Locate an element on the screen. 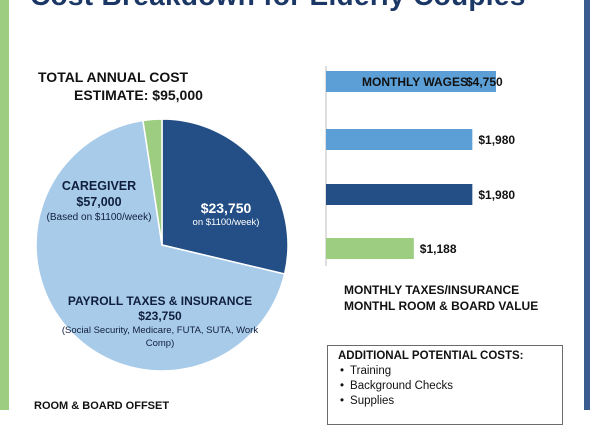 The width and height of the screenshot is (590, 425). additional-costs-heading: ADDITIONAL POTENTIAL COSTS: is located at coordinates (431, 356).